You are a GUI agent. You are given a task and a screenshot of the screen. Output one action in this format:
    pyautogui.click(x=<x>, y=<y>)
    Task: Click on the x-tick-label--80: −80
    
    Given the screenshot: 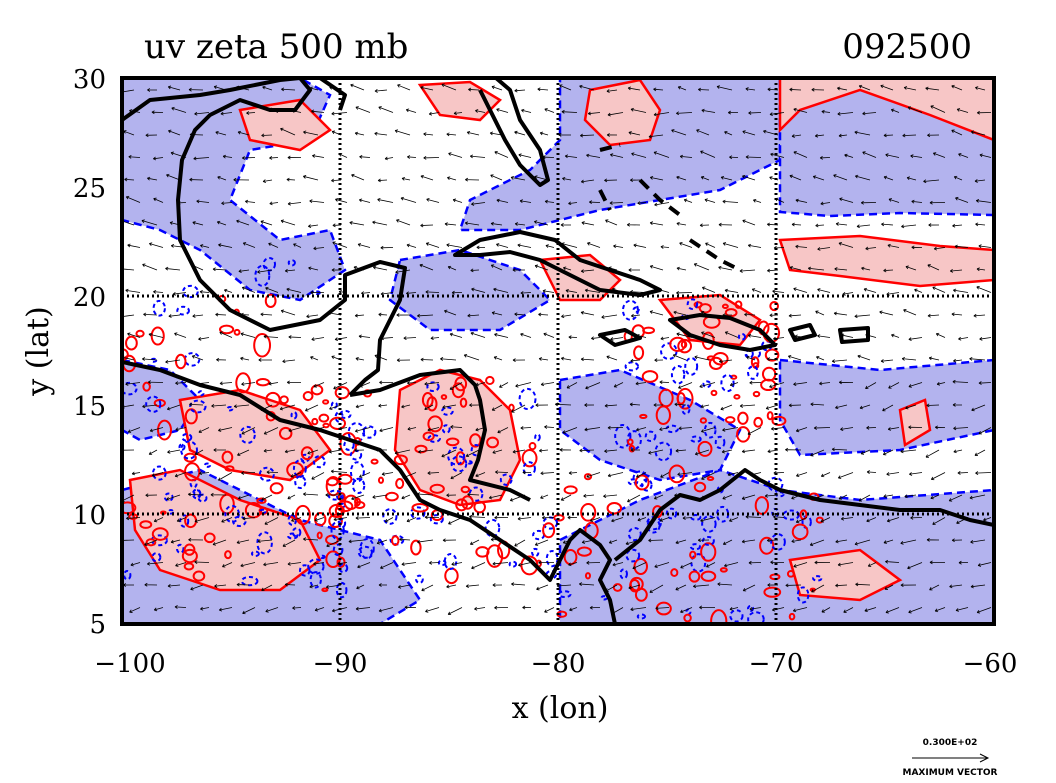 What is the action you would take?
    pyautogui.click(x=558, y=664)
    